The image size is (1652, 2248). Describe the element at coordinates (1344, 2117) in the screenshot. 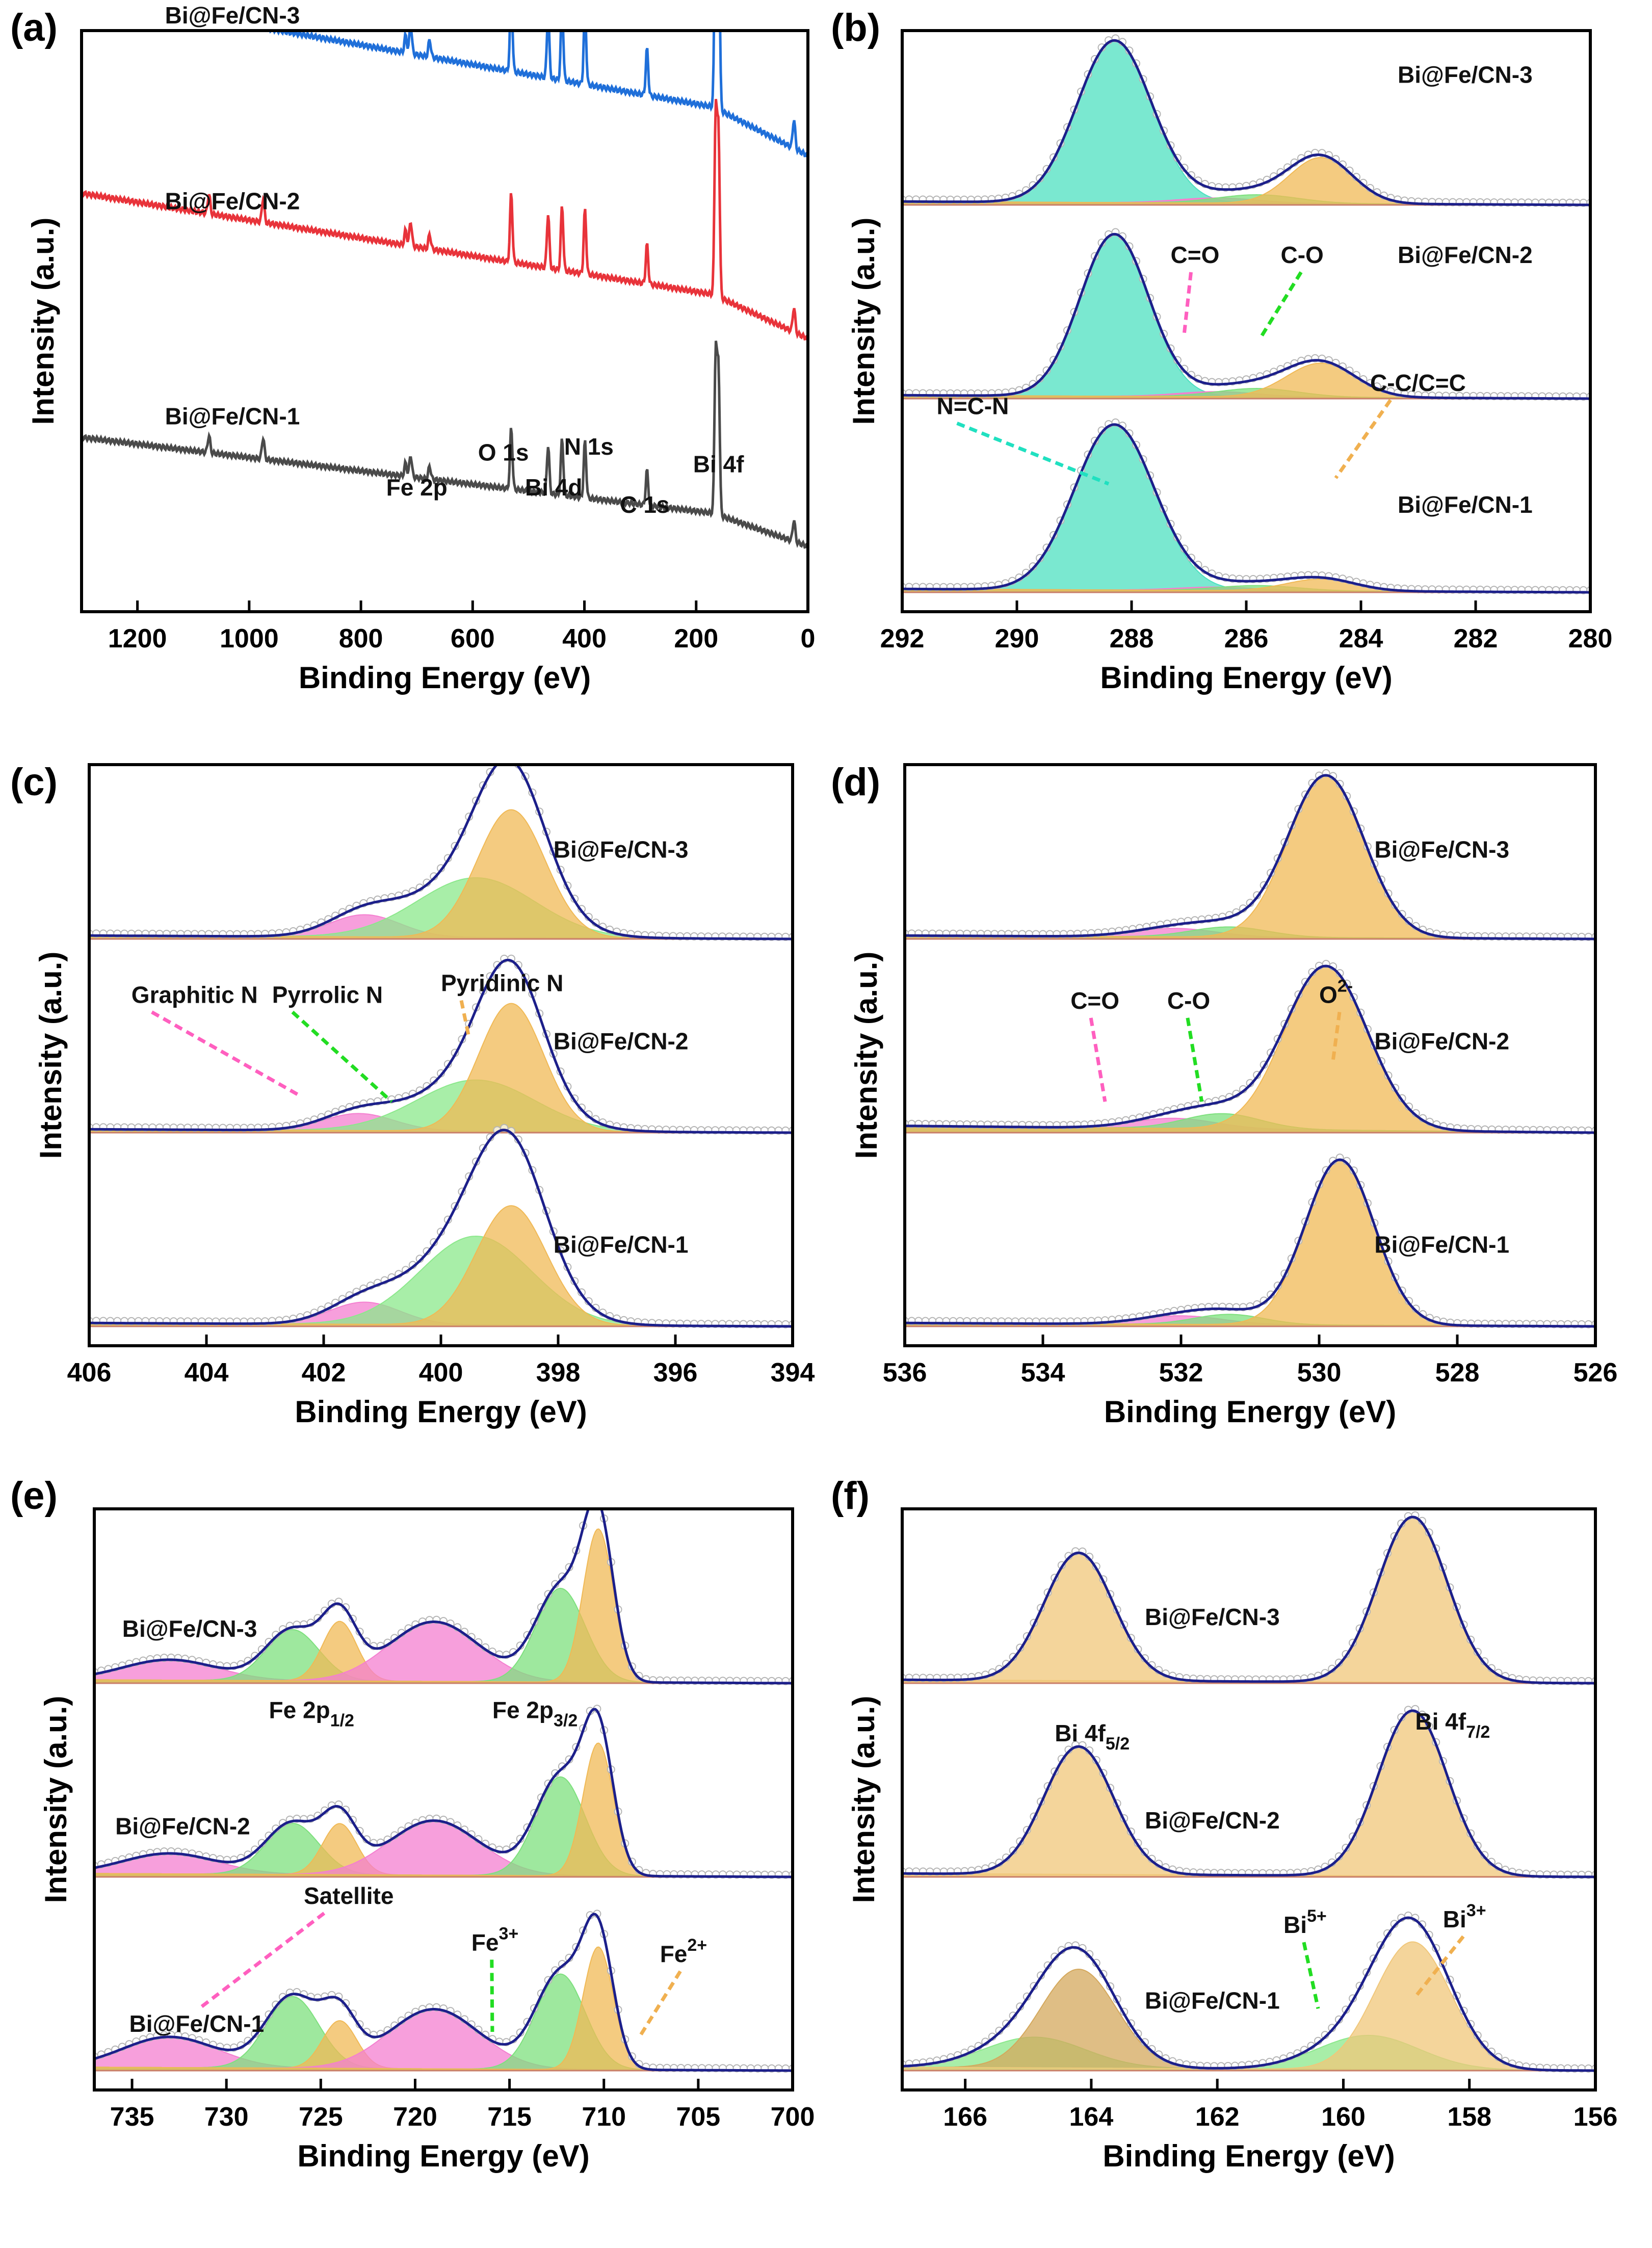

I see `x-tick-label-f: 160` at that location.